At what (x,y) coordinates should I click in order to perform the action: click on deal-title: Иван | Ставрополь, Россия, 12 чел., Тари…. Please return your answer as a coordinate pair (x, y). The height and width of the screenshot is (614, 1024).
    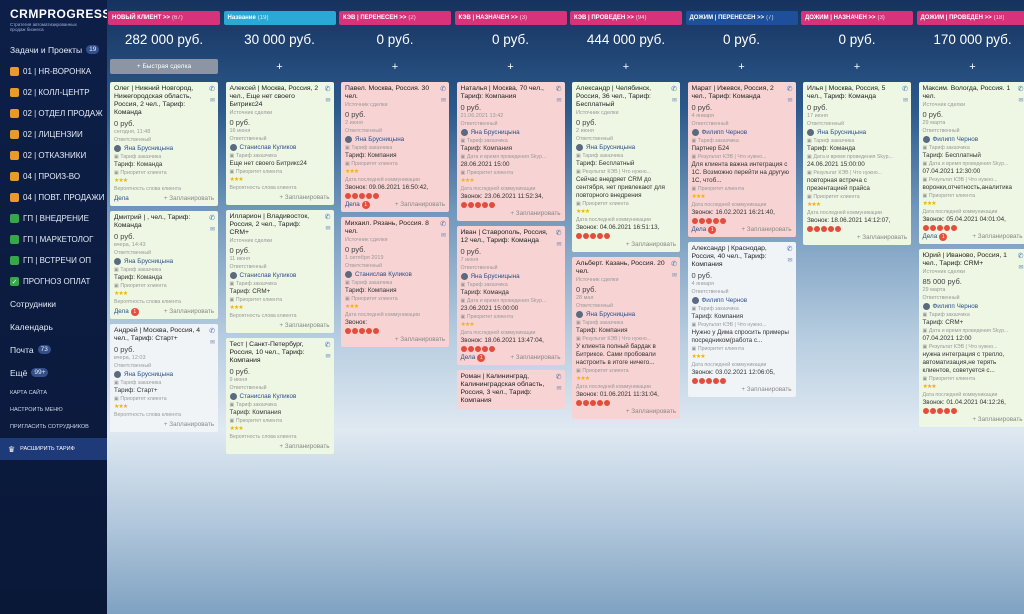
    Looking at the image, I should click on (504, 236).